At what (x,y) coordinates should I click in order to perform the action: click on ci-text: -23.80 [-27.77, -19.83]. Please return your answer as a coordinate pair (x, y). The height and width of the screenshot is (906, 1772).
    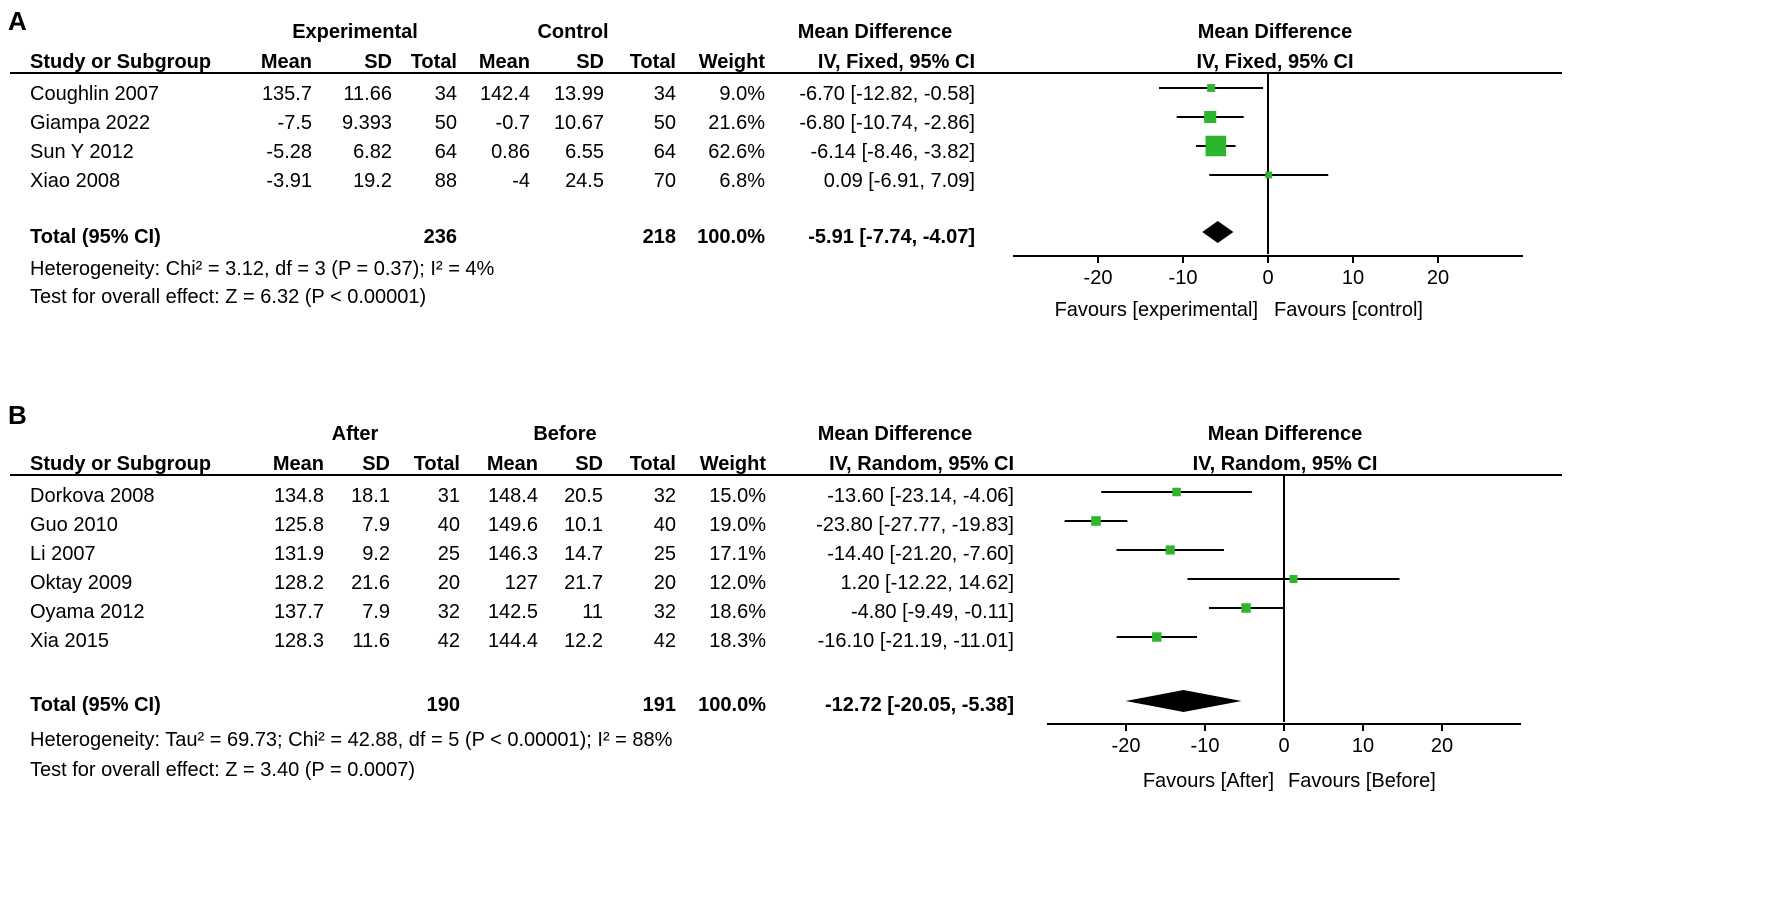
    Looking at the image, I should click on (915, 525).